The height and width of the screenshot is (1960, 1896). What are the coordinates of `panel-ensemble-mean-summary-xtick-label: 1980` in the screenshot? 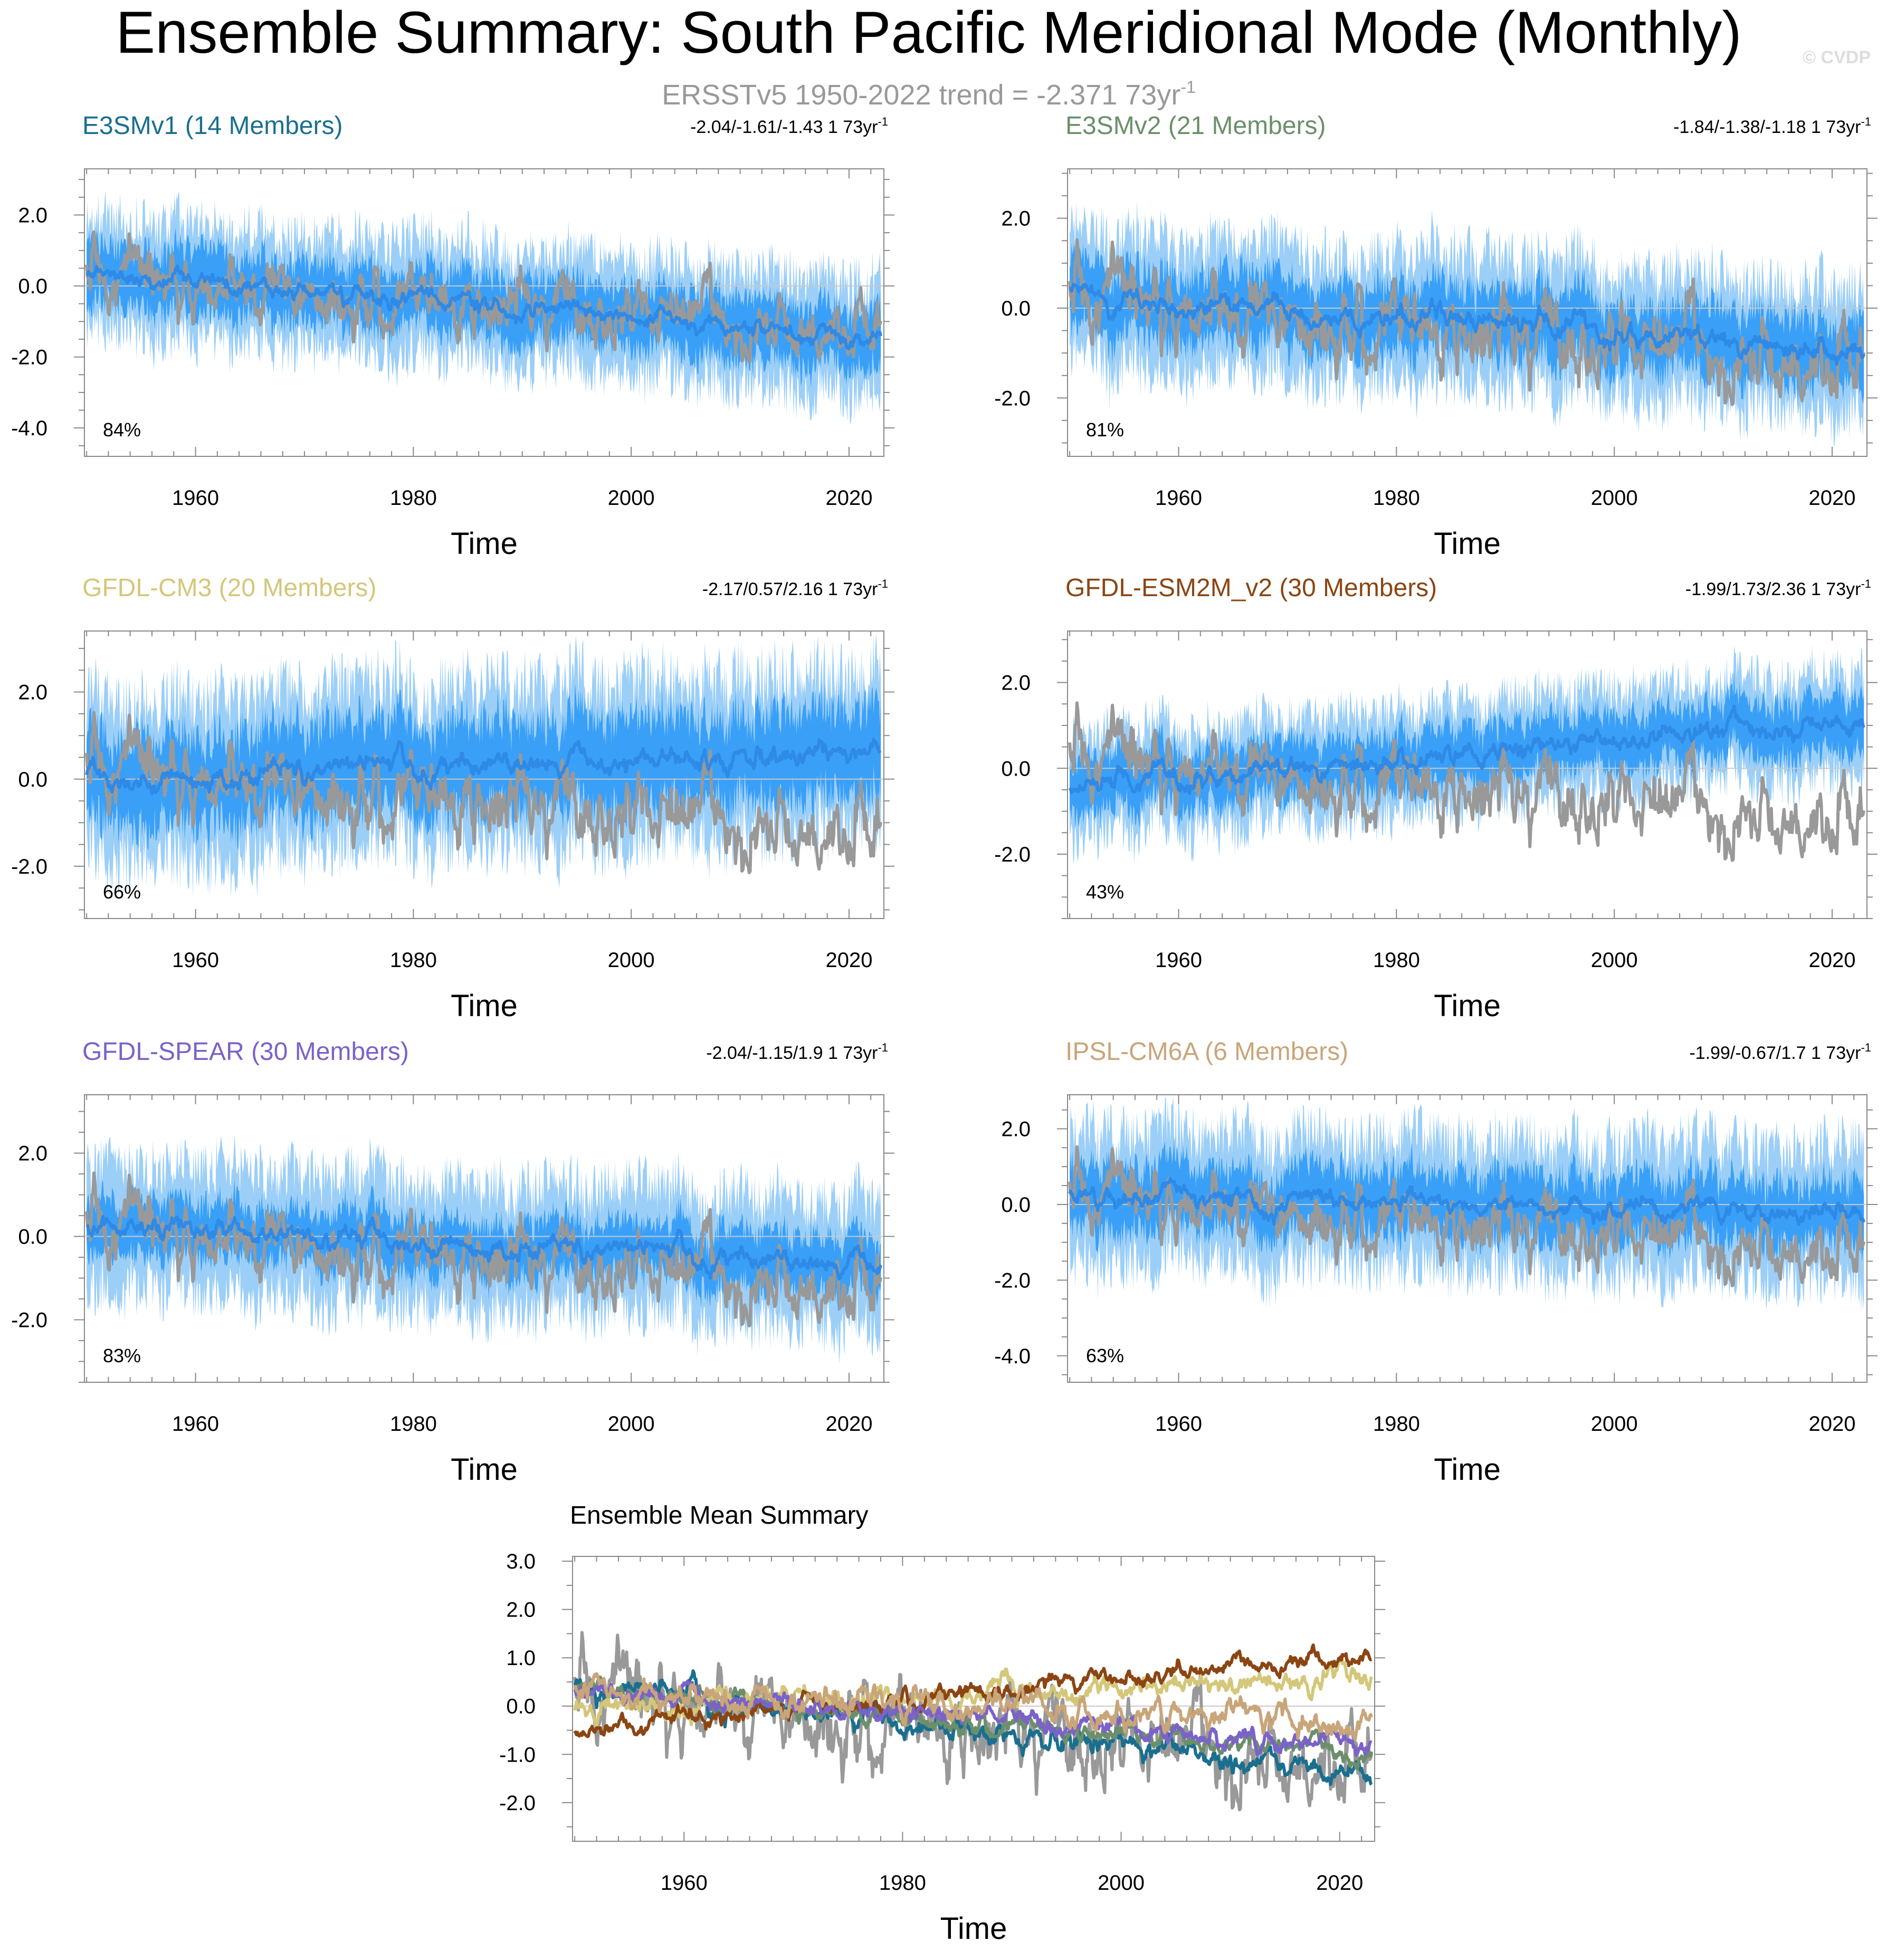 It's located at (902, 1883).